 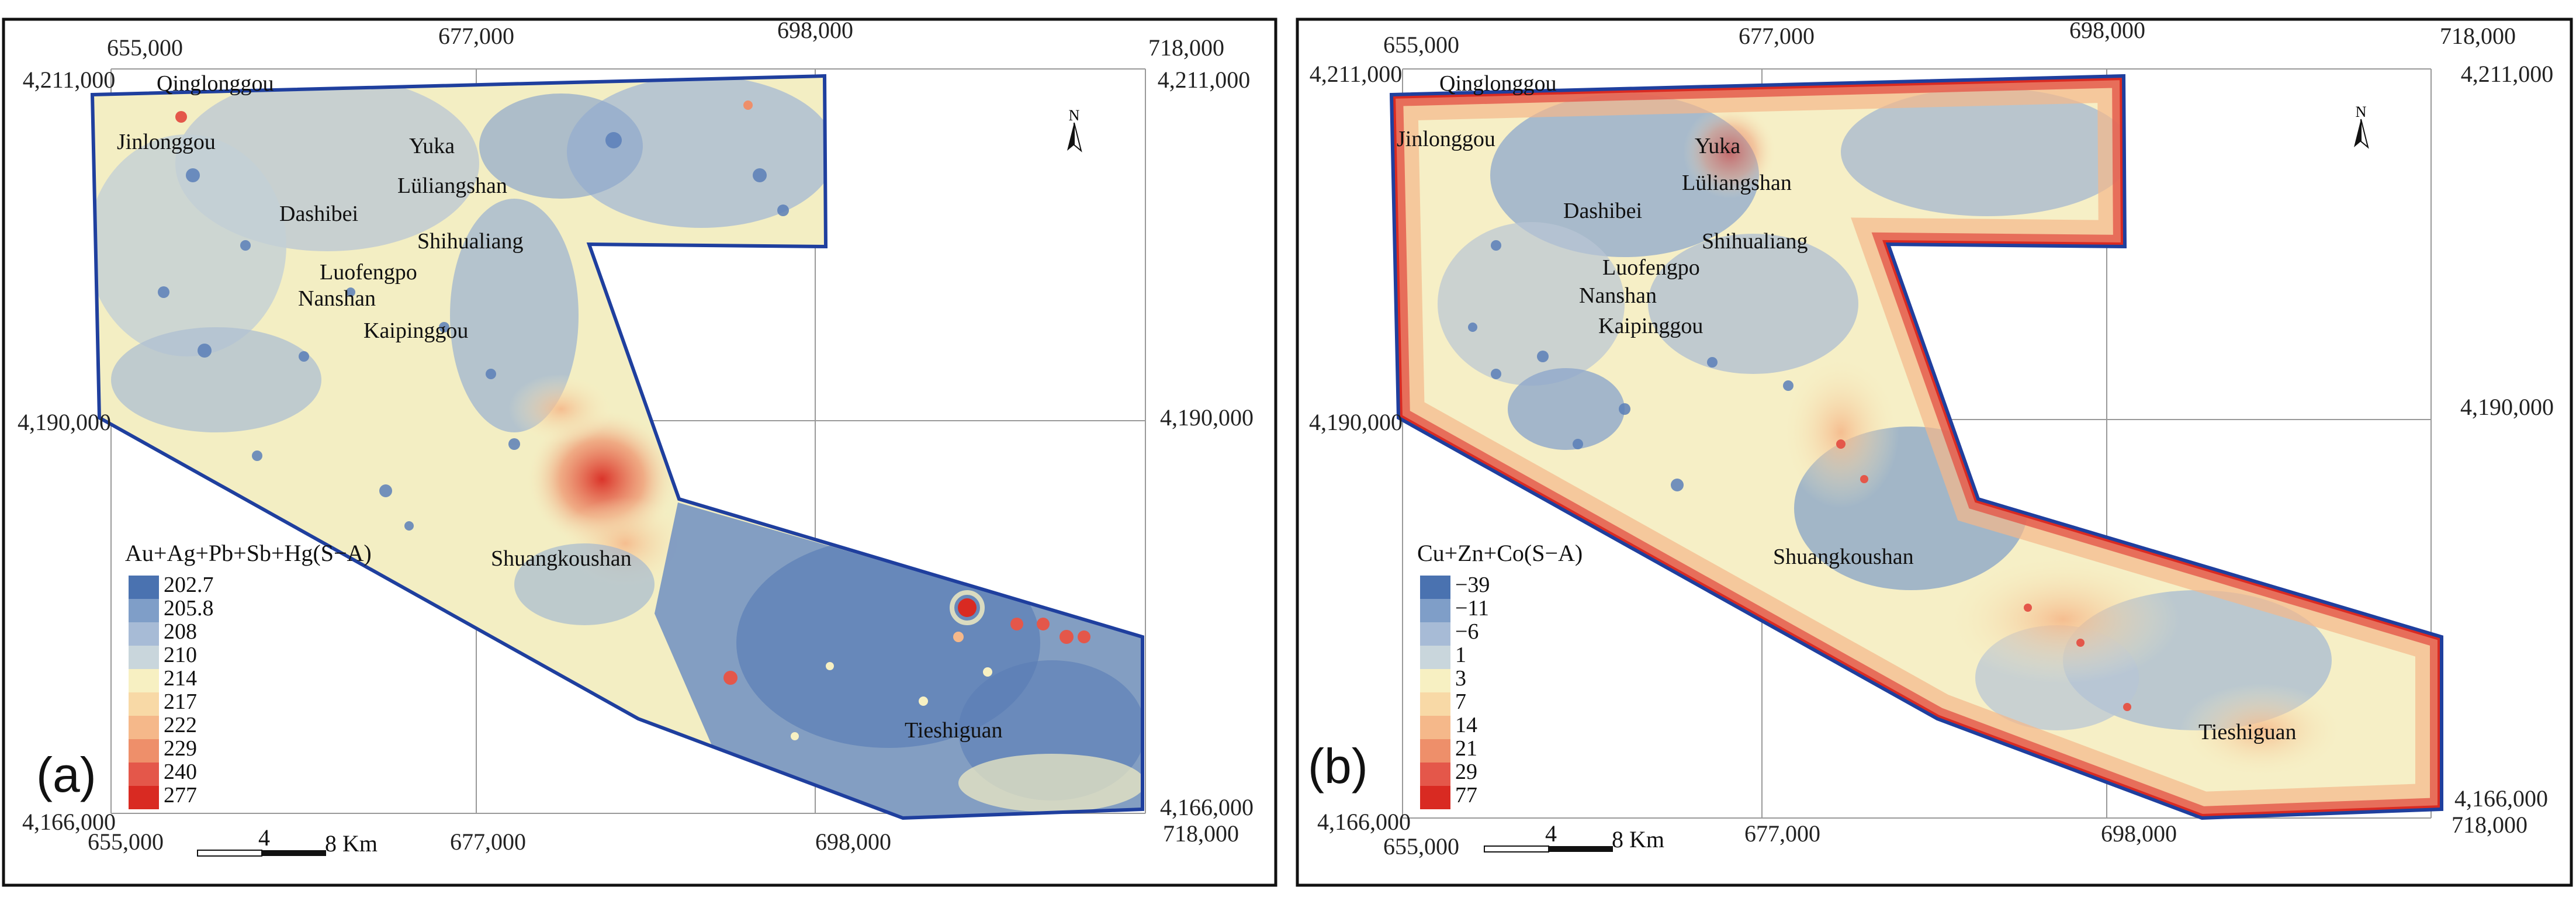 What do you see at coordinates (248, 553) in the screenshot?
I see `legend-title: Au+Ag+Pb+Sb+Hg(S−A)` at bounding box center [248, 553].